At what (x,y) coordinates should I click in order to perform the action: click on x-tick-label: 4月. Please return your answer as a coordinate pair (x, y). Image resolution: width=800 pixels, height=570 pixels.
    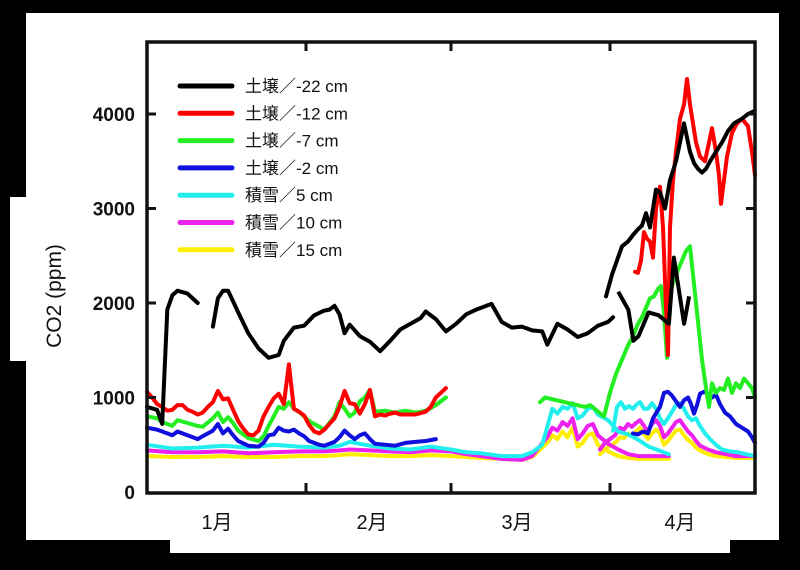
    Looking at the image, I should click on (679, 523).